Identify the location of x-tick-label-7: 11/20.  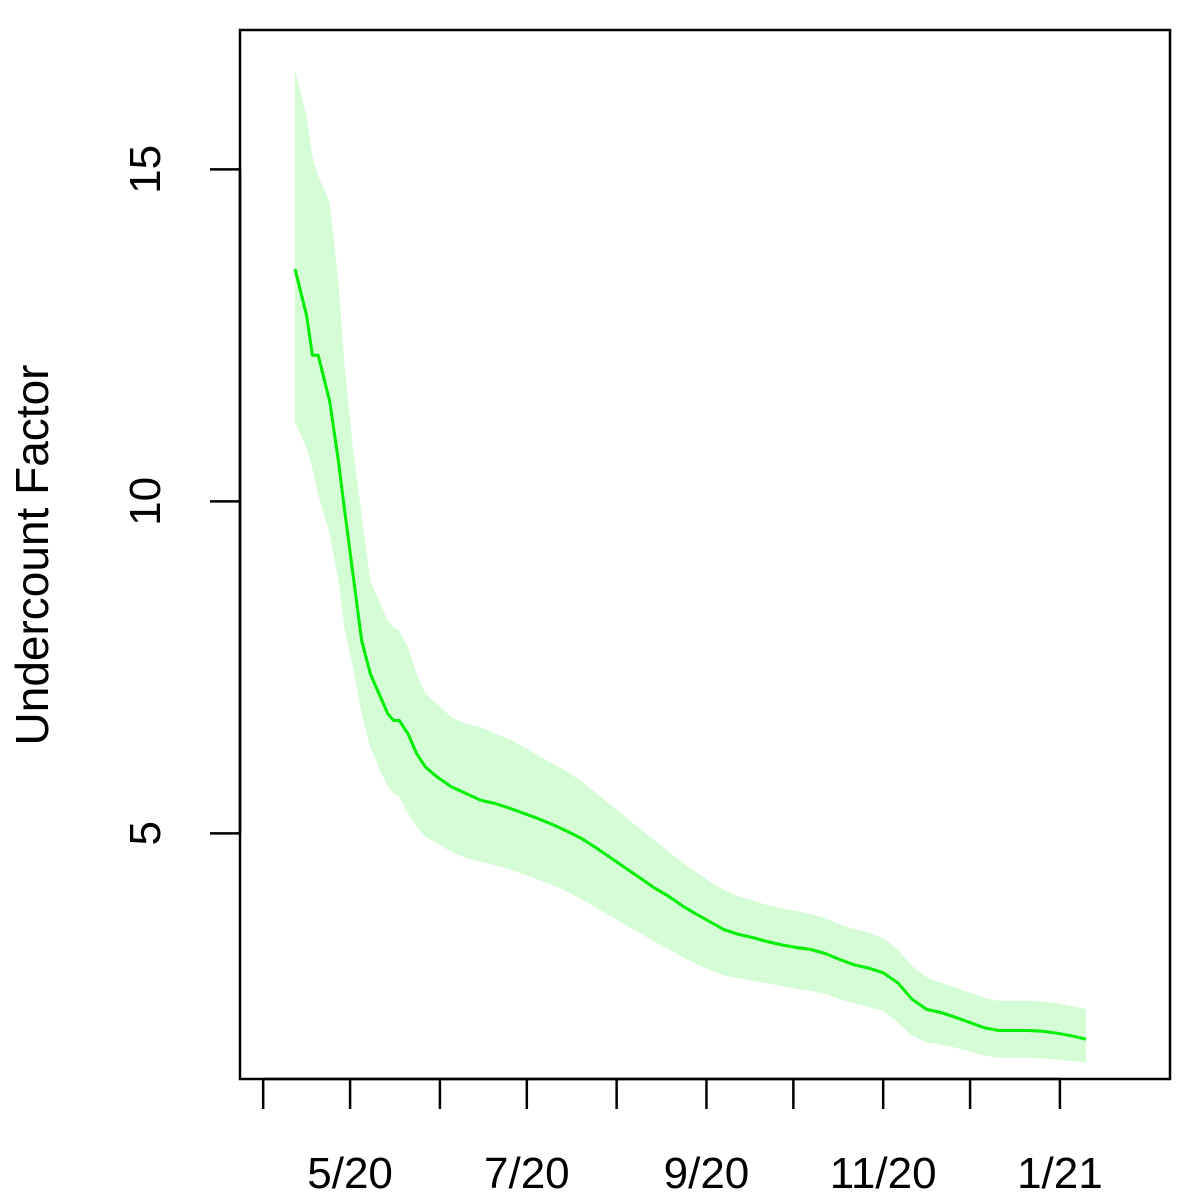
(883, 1173).